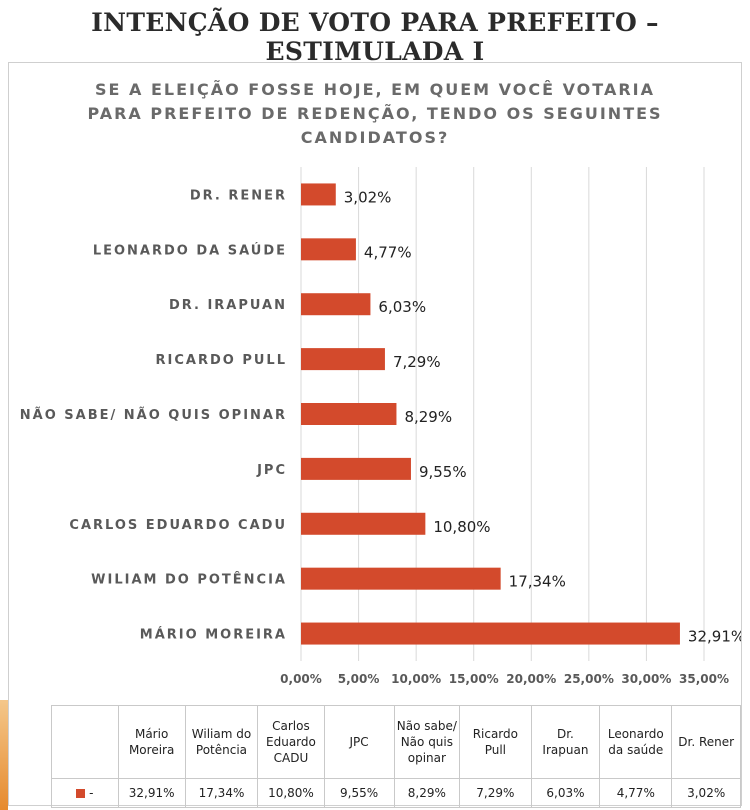 The image size is (750, 810). I want to click on data-table-cell: 3,02%, so click(706, 793).